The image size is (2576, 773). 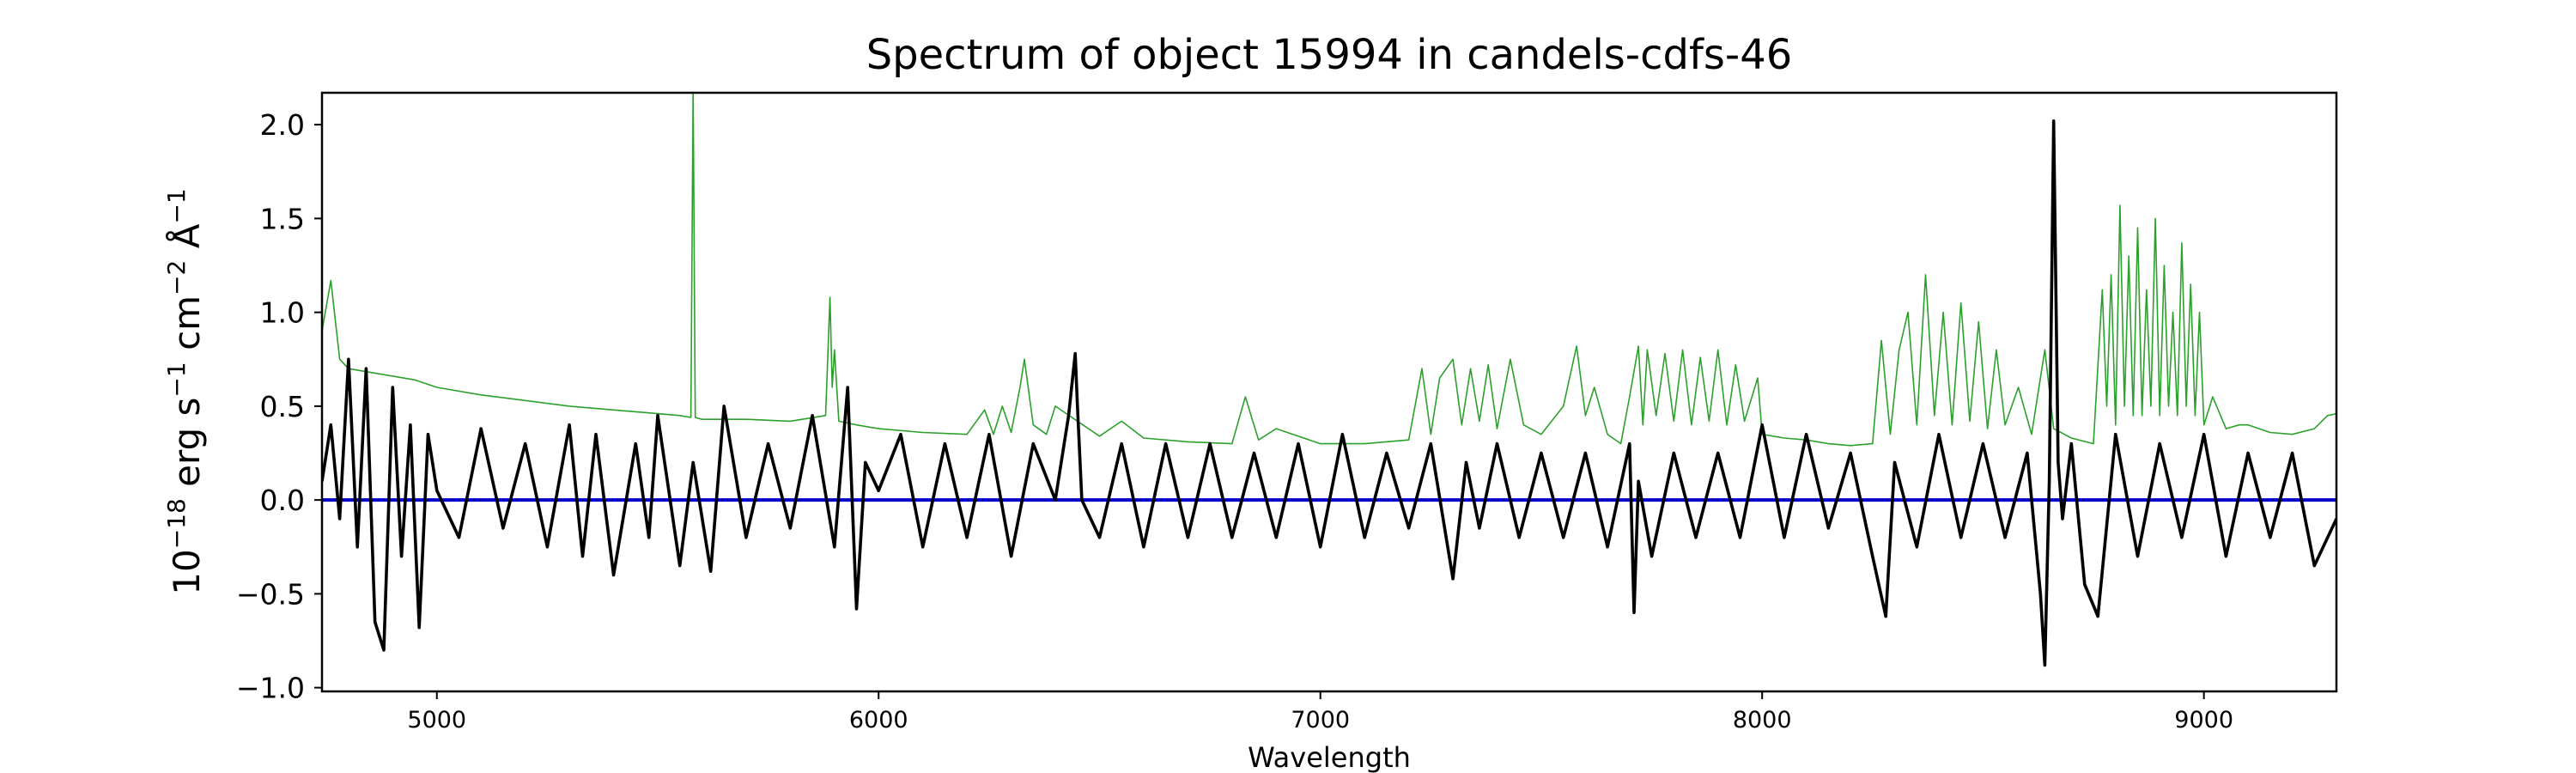 What do you see at coordinates (270, 594) in the screenshot?
I see `y-tick-label: −0.5` at bounding box center [270, 594].